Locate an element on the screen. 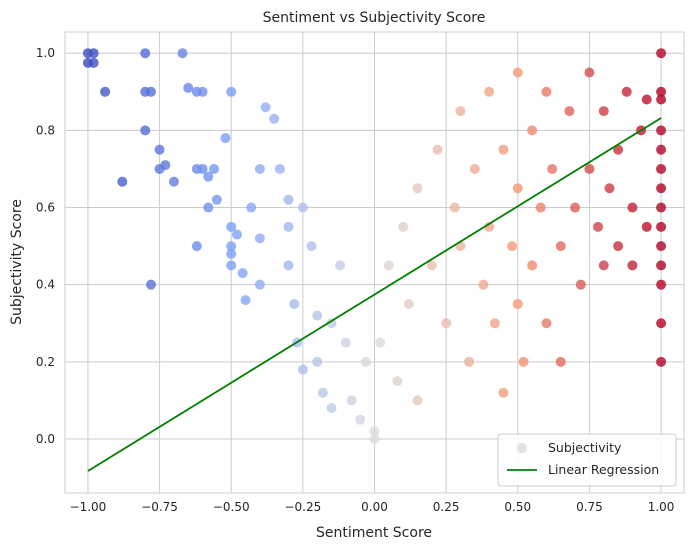  legend: Subjectivity Linear Regression is located at coordinates (587, 460).